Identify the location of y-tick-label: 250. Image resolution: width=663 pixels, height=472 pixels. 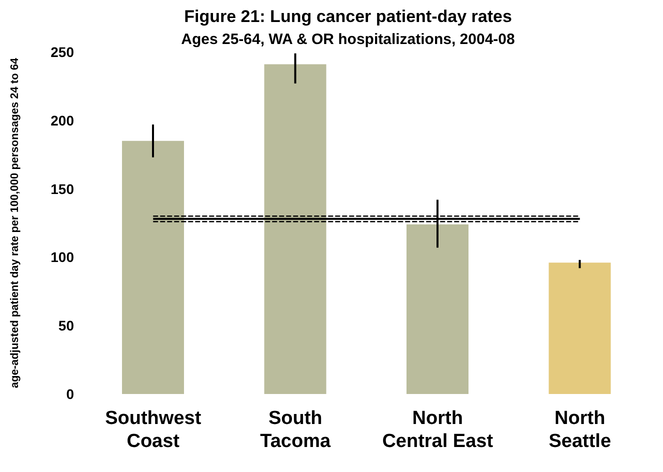
(62, 52).